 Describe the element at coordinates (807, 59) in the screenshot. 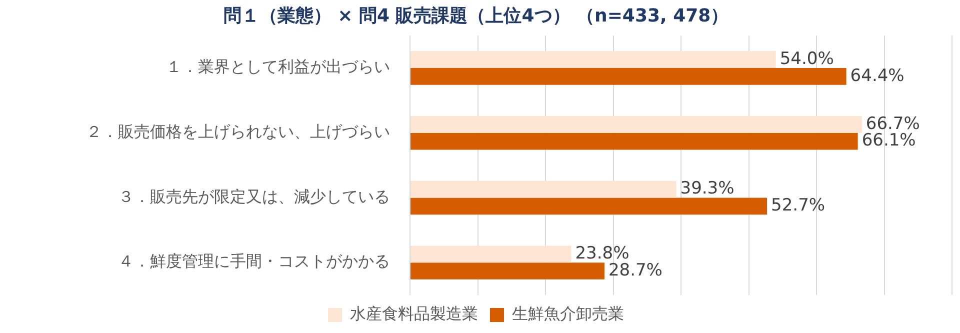

I see `data-label: 54.0%` at that location.